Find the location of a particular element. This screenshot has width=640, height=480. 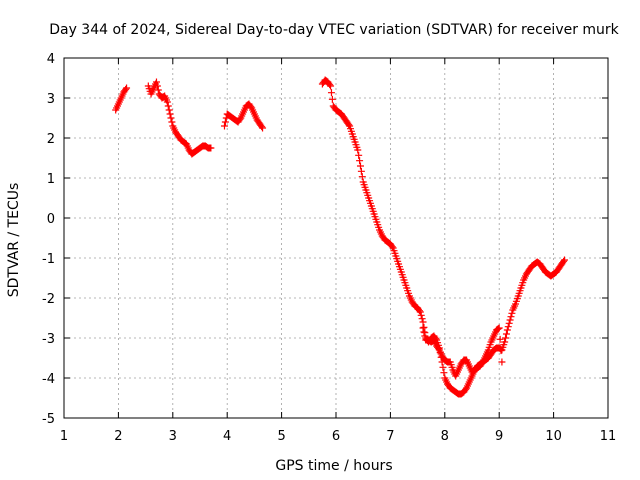

y-tick-label: 3 is located at coordinates (51, 99).